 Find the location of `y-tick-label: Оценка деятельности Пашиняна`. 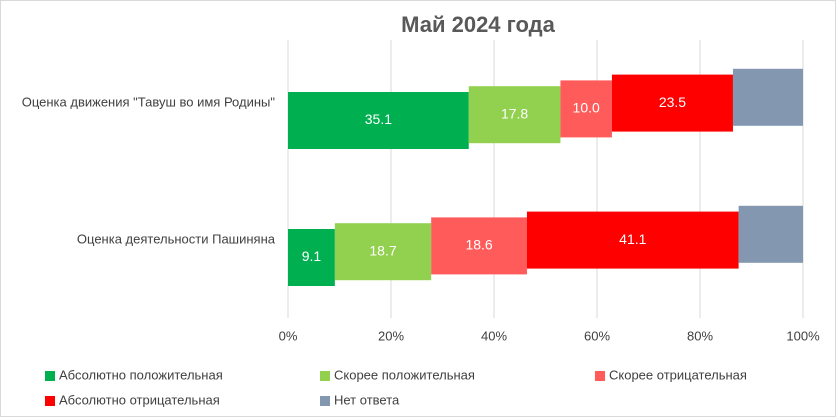

y-tick-label: Оценка деятельности Пашиняна is located at coordinates (176, 238).